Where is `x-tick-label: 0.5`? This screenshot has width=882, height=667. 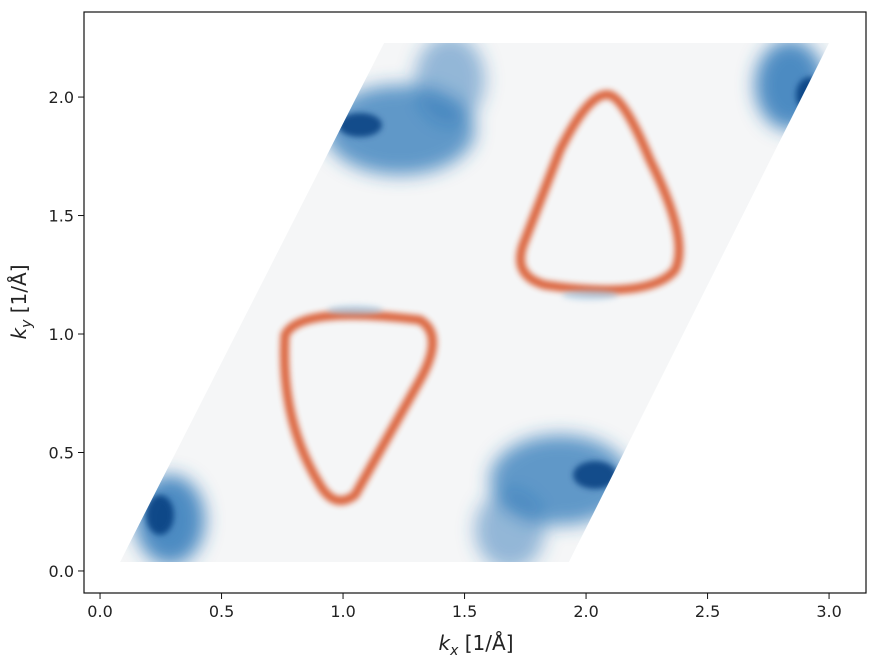 x-tick-label: 0.5 is located at coordinates (221, 611).